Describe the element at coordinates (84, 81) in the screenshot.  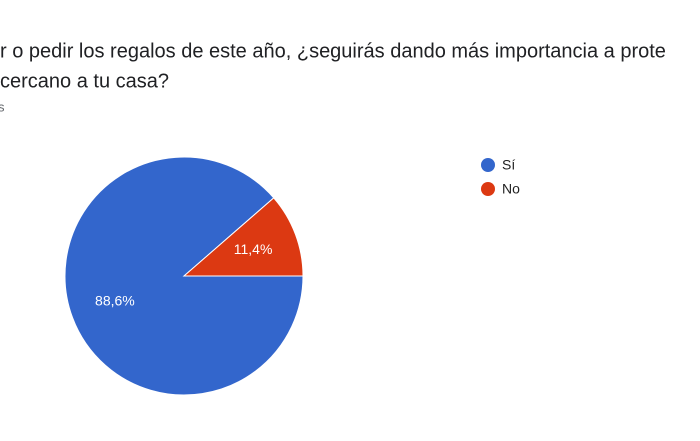
I see `title-line: cercano a tu casa?` at that location.